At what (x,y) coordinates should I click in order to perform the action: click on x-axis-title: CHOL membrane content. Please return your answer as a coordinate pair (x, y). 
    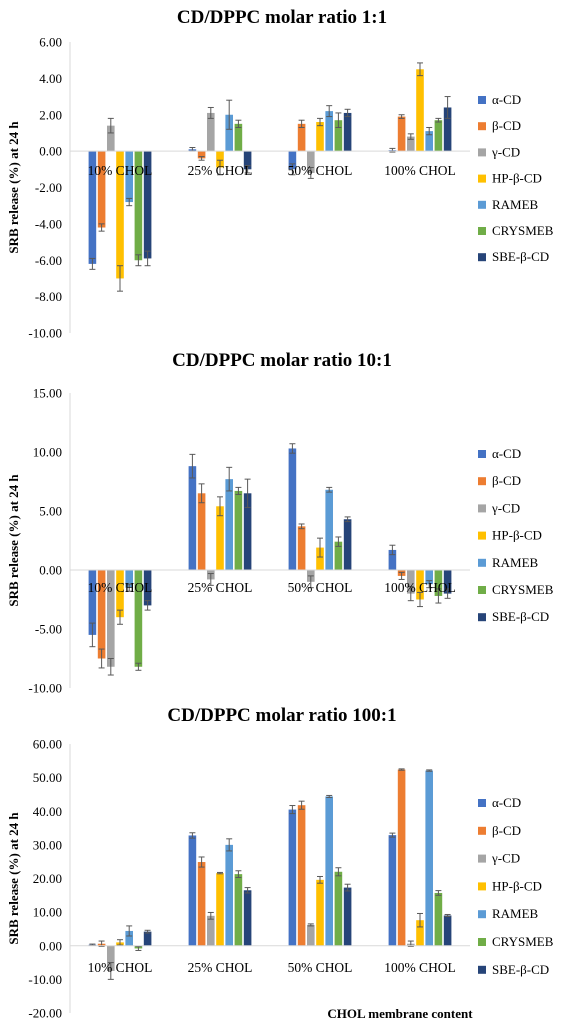
    Looking at the image, I should click on (400, 1013).